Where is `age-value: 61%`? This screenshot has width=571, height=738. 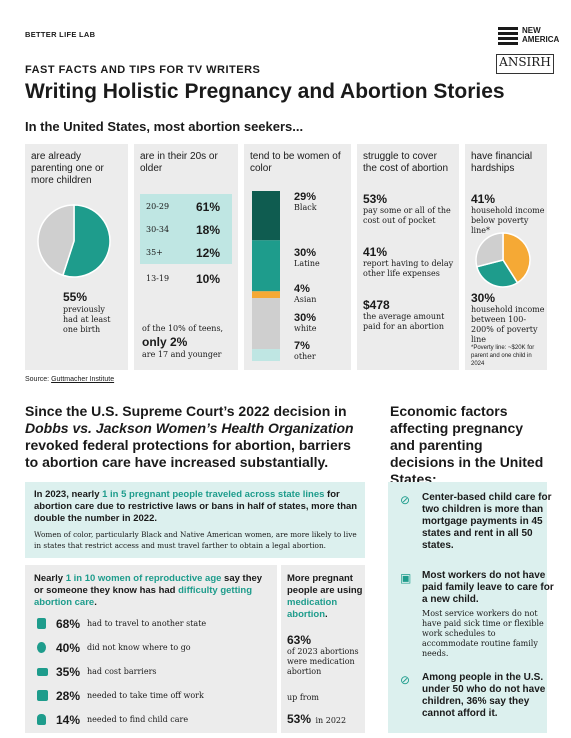
age-value: 61% is located at coordinates (208, 207).